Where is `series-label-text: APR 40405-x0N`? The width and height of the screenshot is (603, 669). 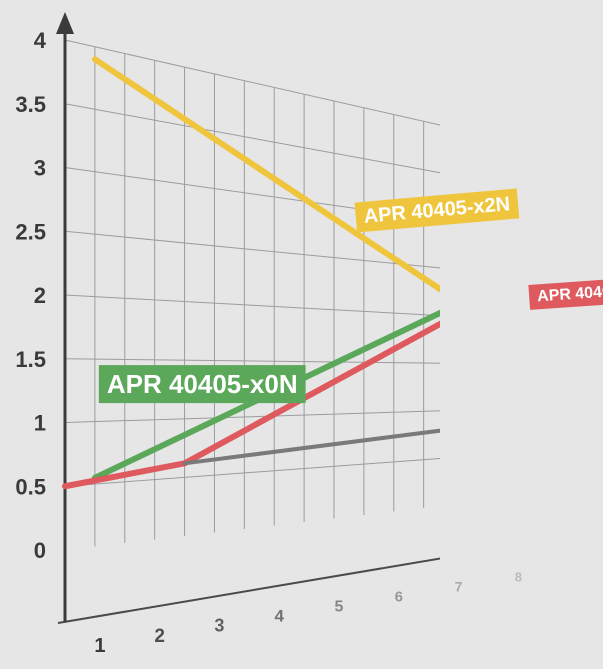
series-label-text: APR 40405-x0N is located at coordinates (202, 384).